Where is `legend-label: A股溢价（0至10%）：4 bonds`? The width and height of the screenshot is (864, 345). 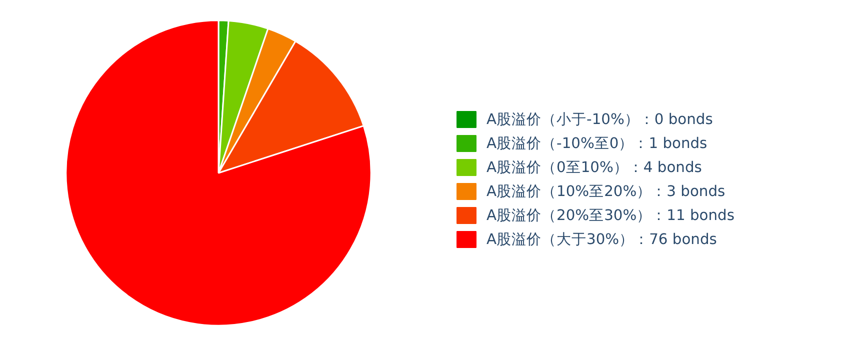 legend-label: A股溢价（0至10%）：4 bonds is located at coordinates (594, 167).